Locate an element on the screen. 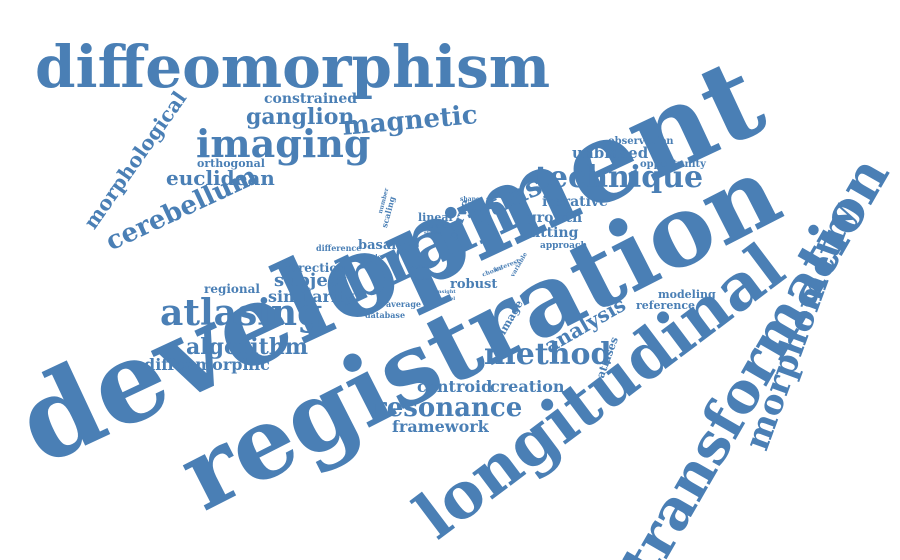 The width and height of the screenshot is (900, 560). word-approach: approach is located at coordinates (564, 246).